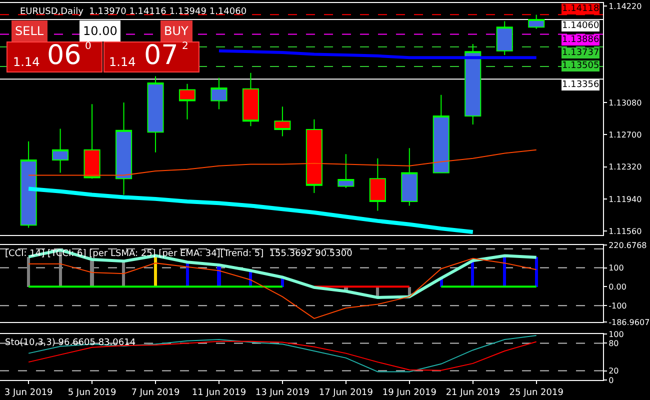 The height and width of the screenshot is (400, 650). I want to click on y-tick-label: 20, so click(613, 371).